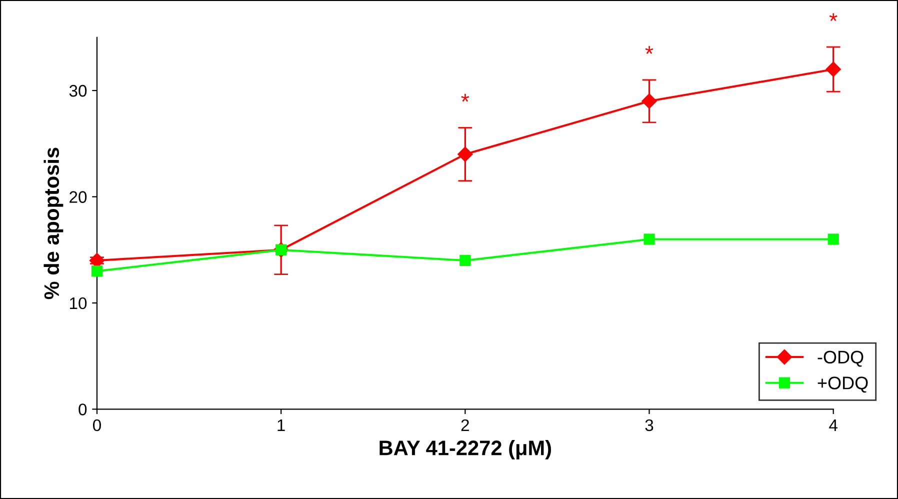  What do you see at coordinates (843, 384) in the screenshot?
I see `legend-label: +ODQ` at bounding box center [843, 384].